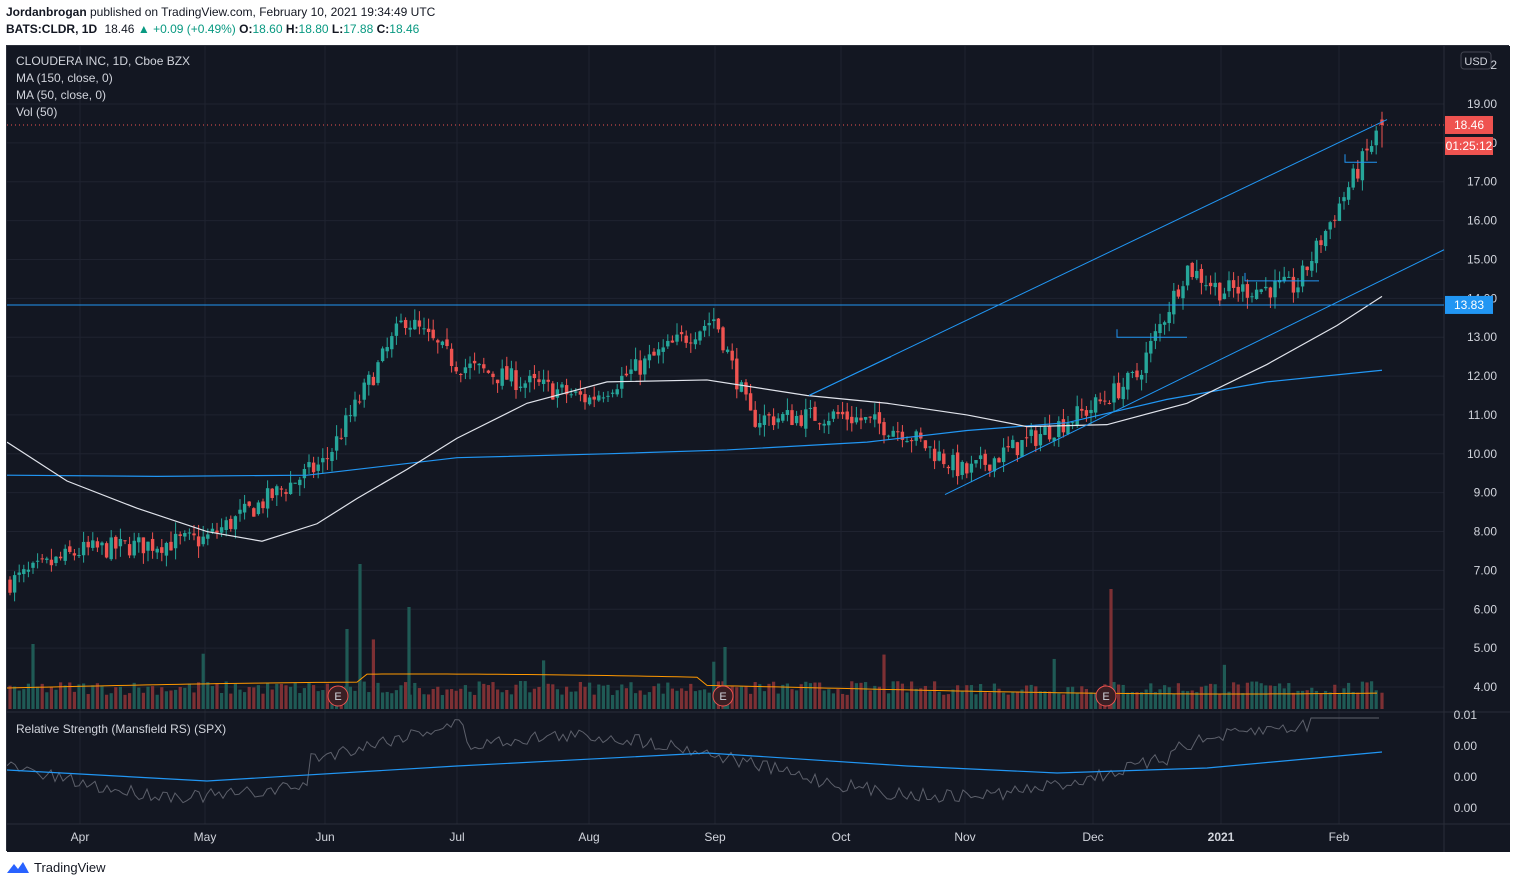 The width and height of the screenshot is (1515, 885). I want to click on upper-channel-trendline, so click(1098, 257).